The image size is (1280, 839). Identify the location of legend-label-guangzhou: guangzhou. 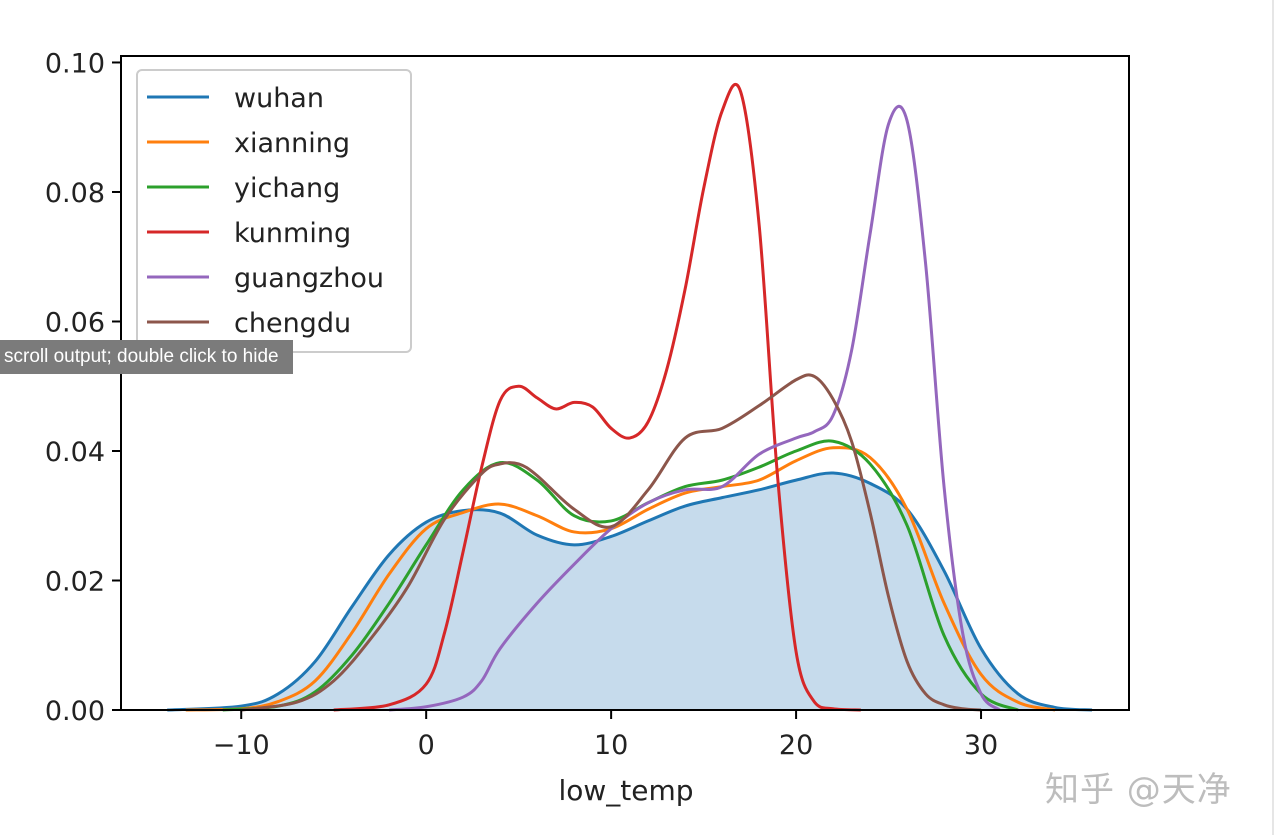
(309, 278).